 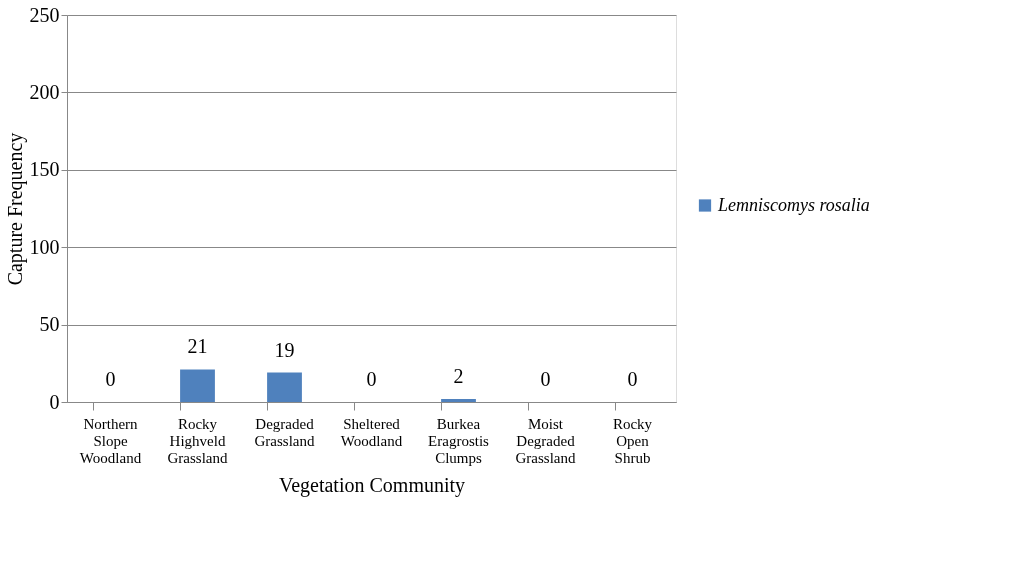 What do you see at coordinates (371, 432) in the screenshot?
I see `x-tick-label: Sheltered Woodland` at bounding box center [371, 432].